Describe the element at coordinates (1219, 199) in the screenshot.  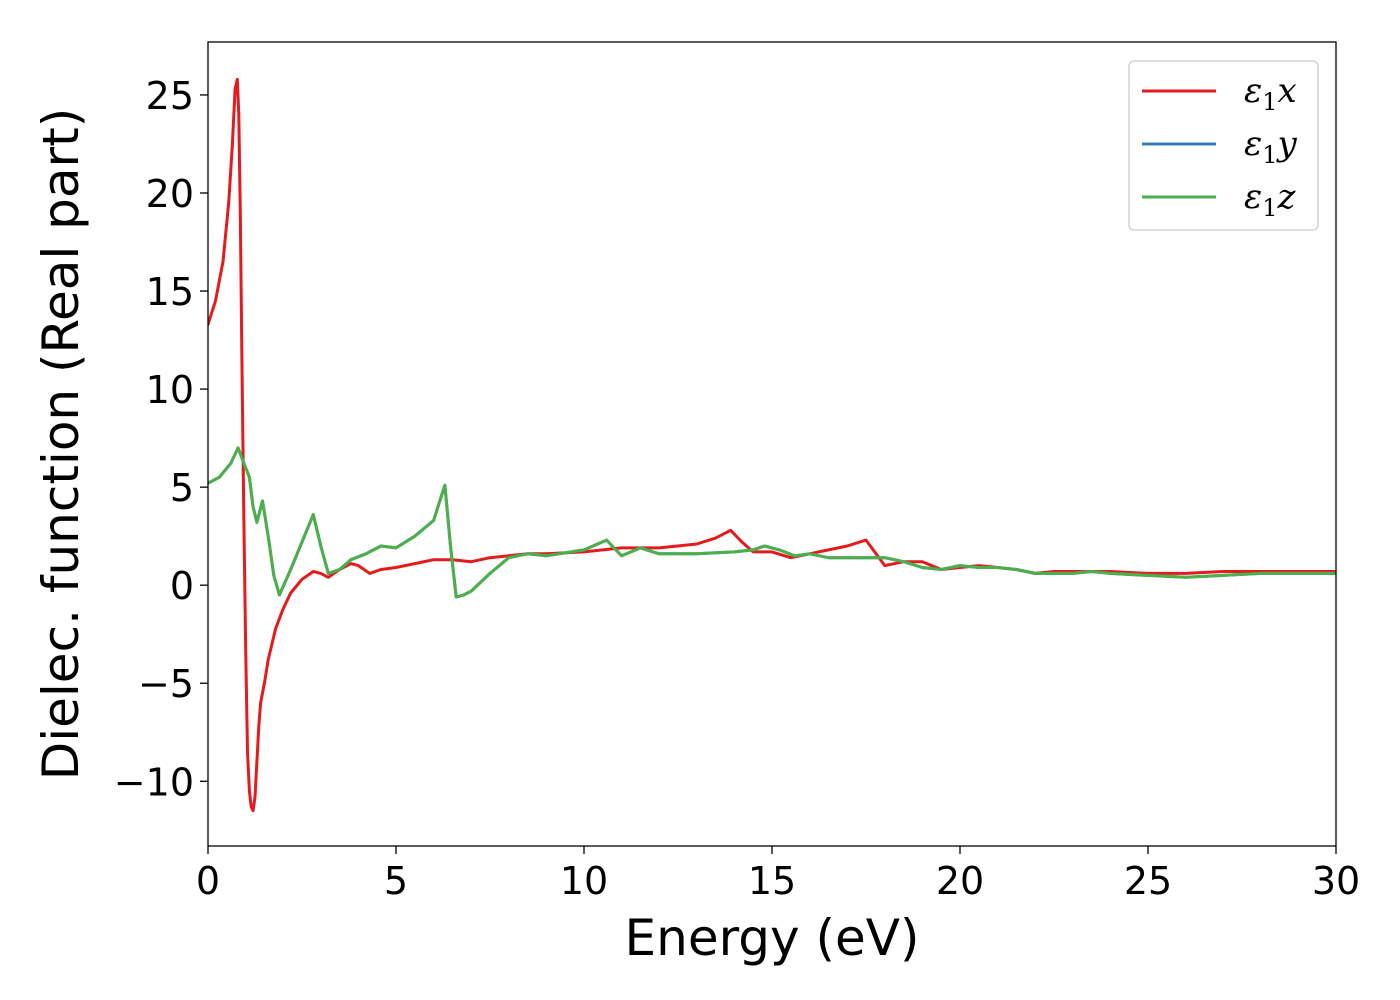
I see `legend-item-z: ε1z` at that location.